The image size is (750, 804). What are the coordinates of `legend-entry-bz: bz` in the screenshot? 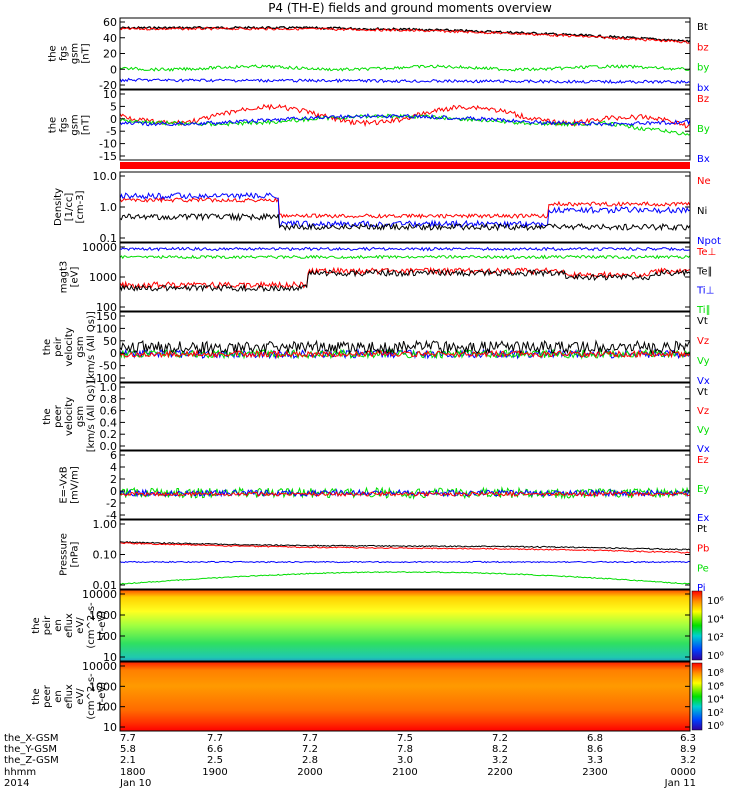 It's located at (703, 47).